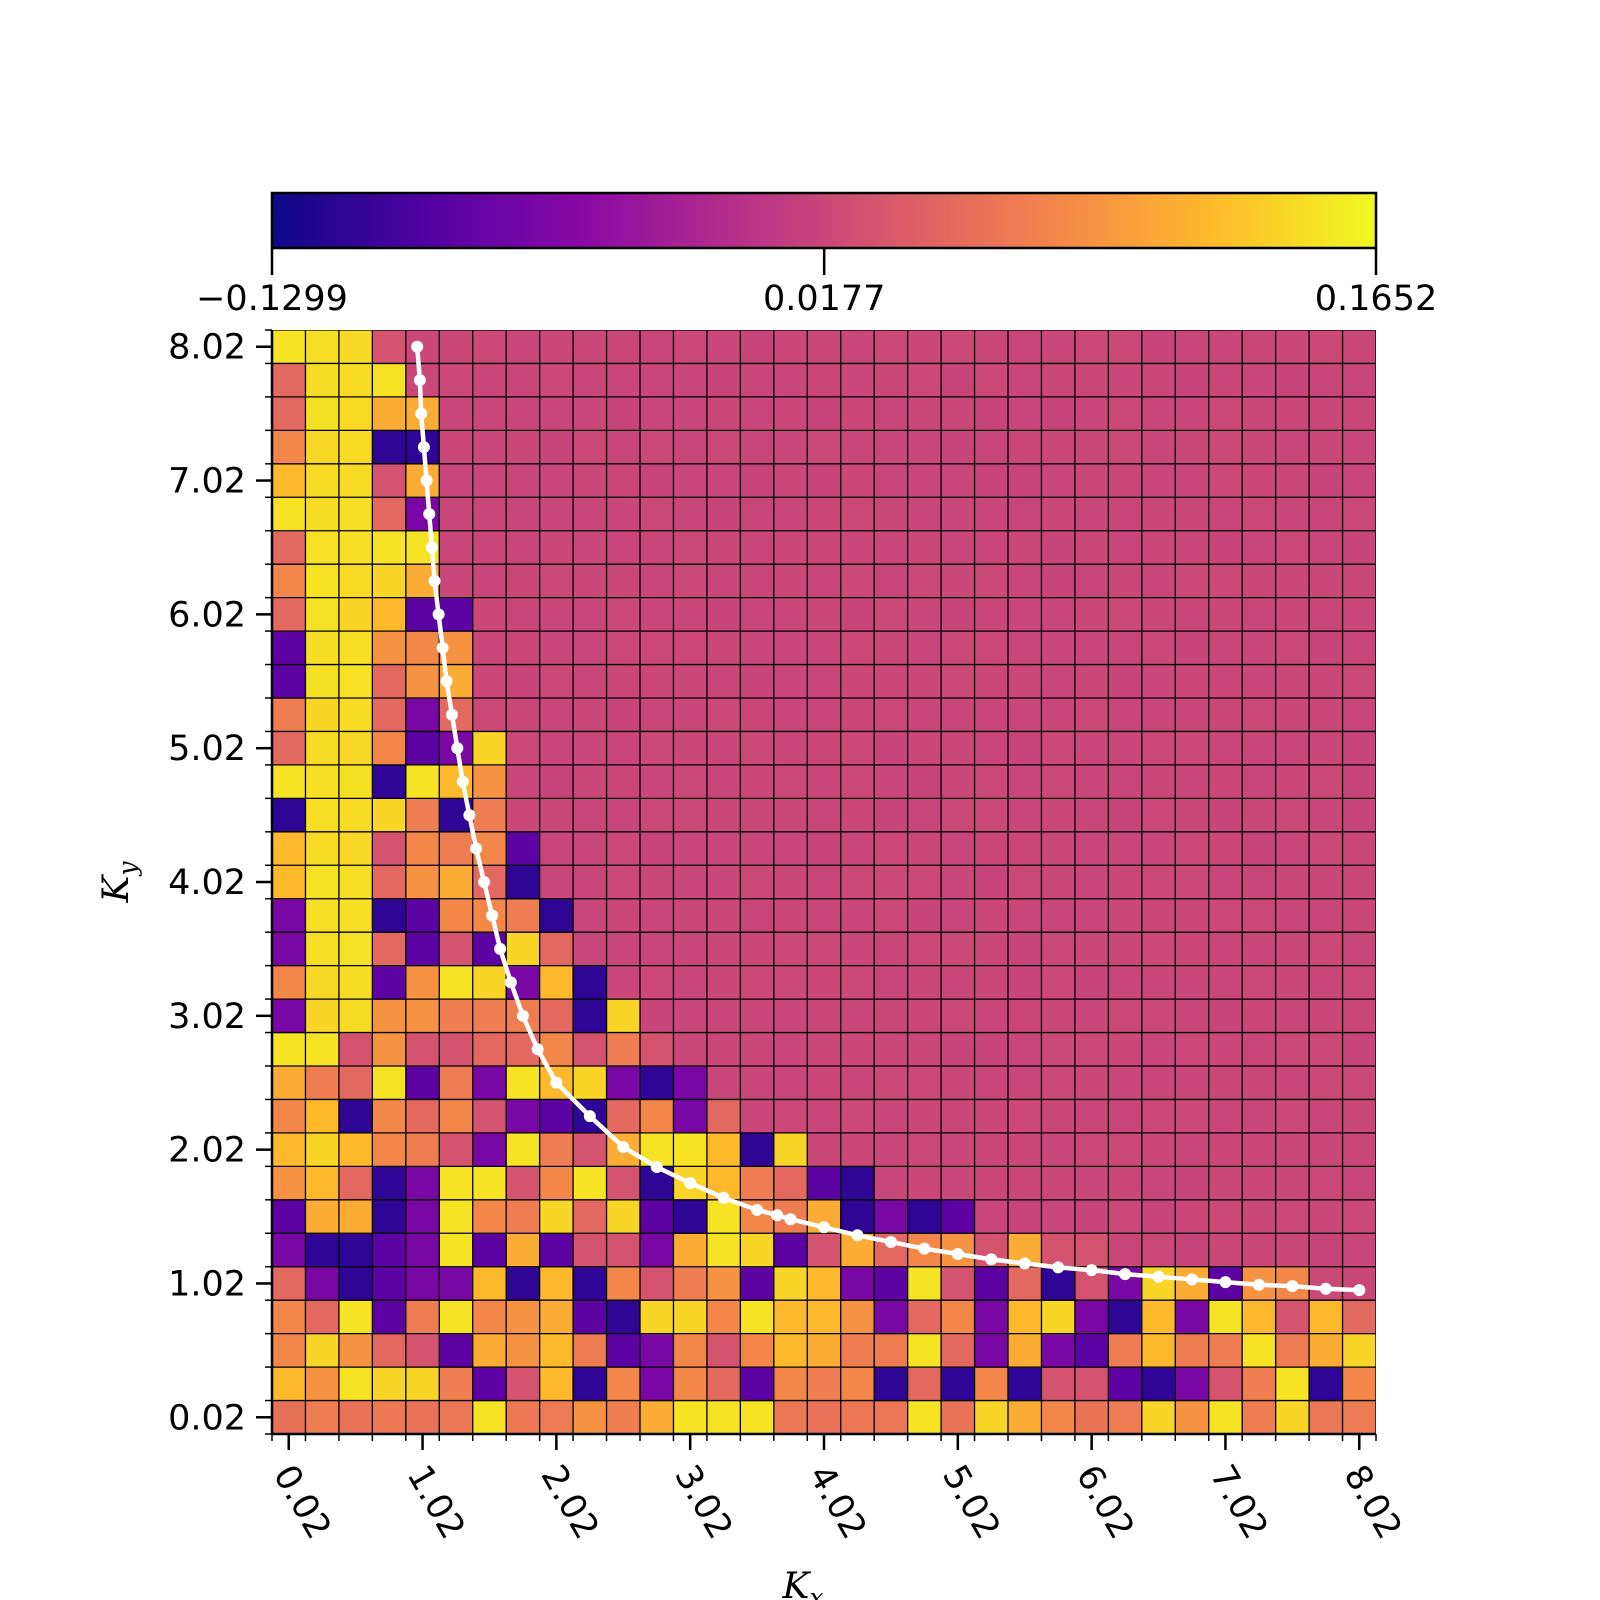 This screenshot has width=1600, height=1600. I want to click on x-tick-label: 2.02, so click(570, 1502).